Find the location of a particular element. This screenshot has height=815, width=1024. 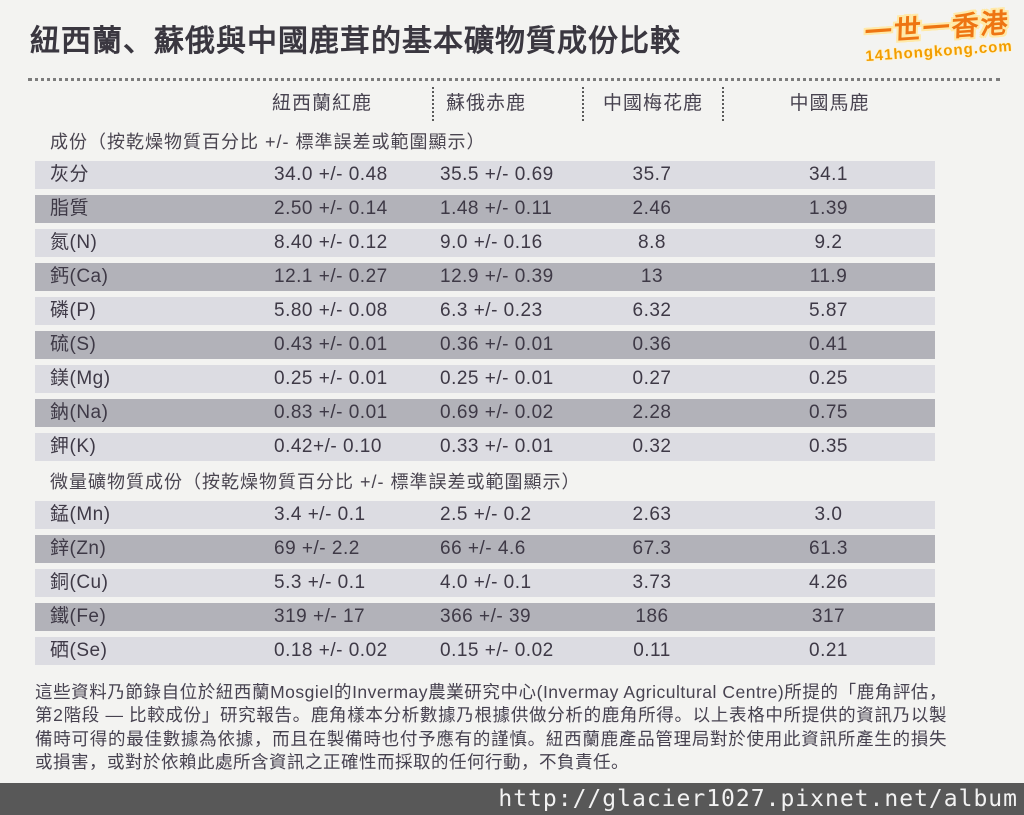

value-nz-red-deer: 69 +/- 2.2 is located at coordinates (317, 548).